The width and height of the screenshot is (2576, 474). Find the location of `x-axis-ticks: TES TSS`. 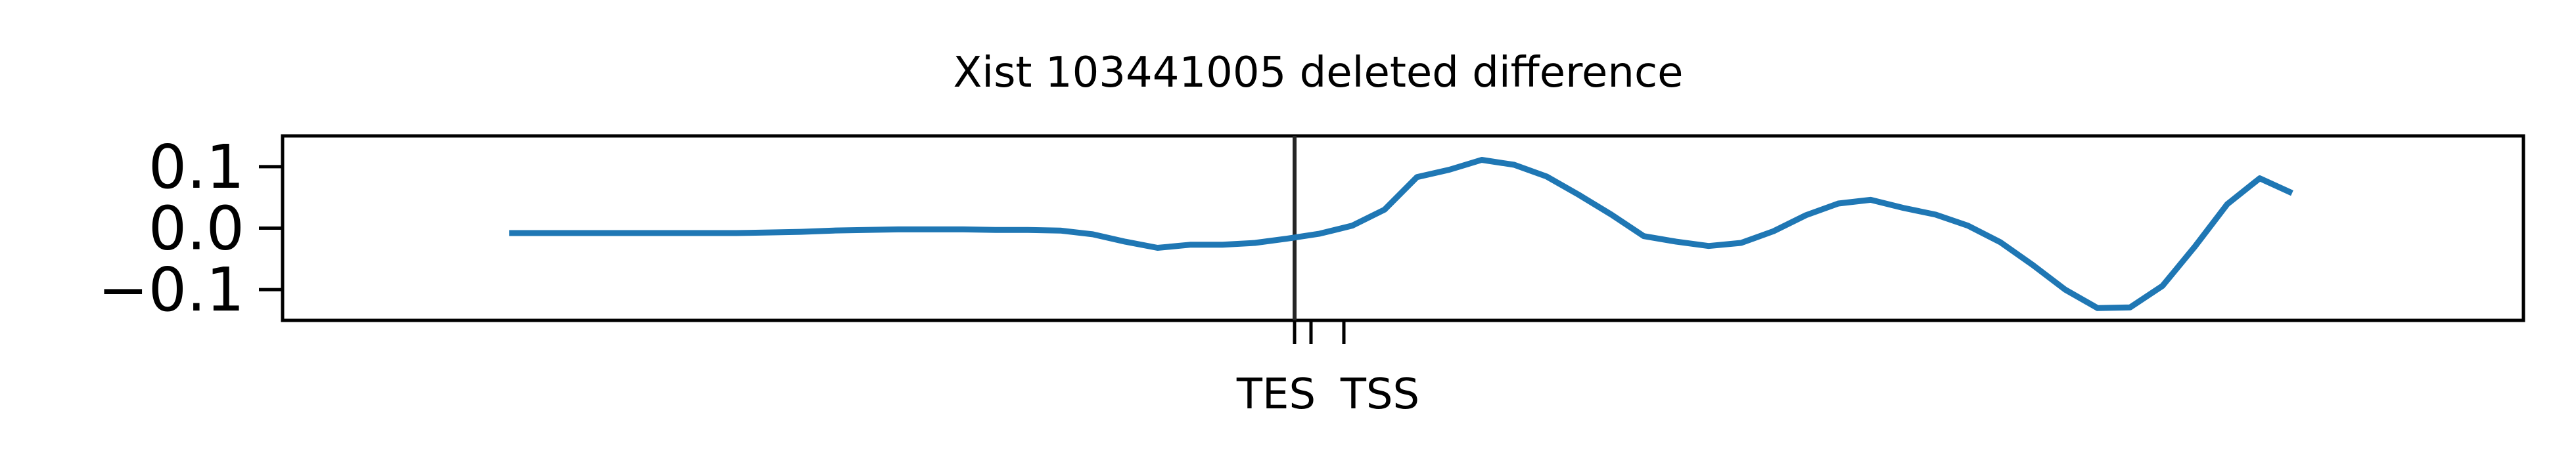

x-axis-ticks: TES TSS is located at coordinates (1327, 369).